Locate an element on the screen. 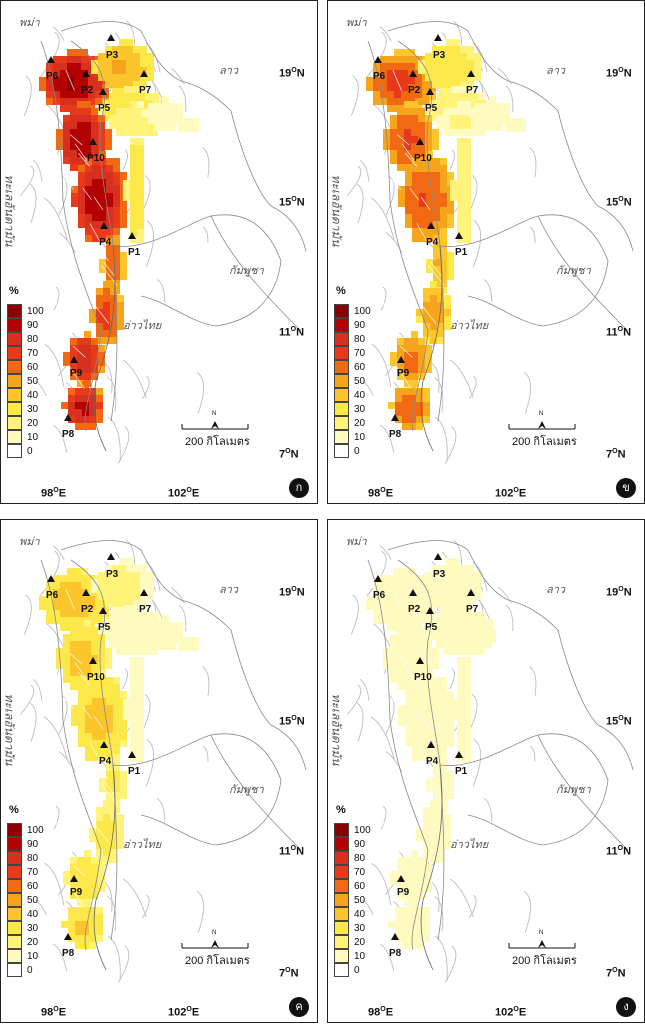  station-label: P7 is located at coordinates (472, 609).